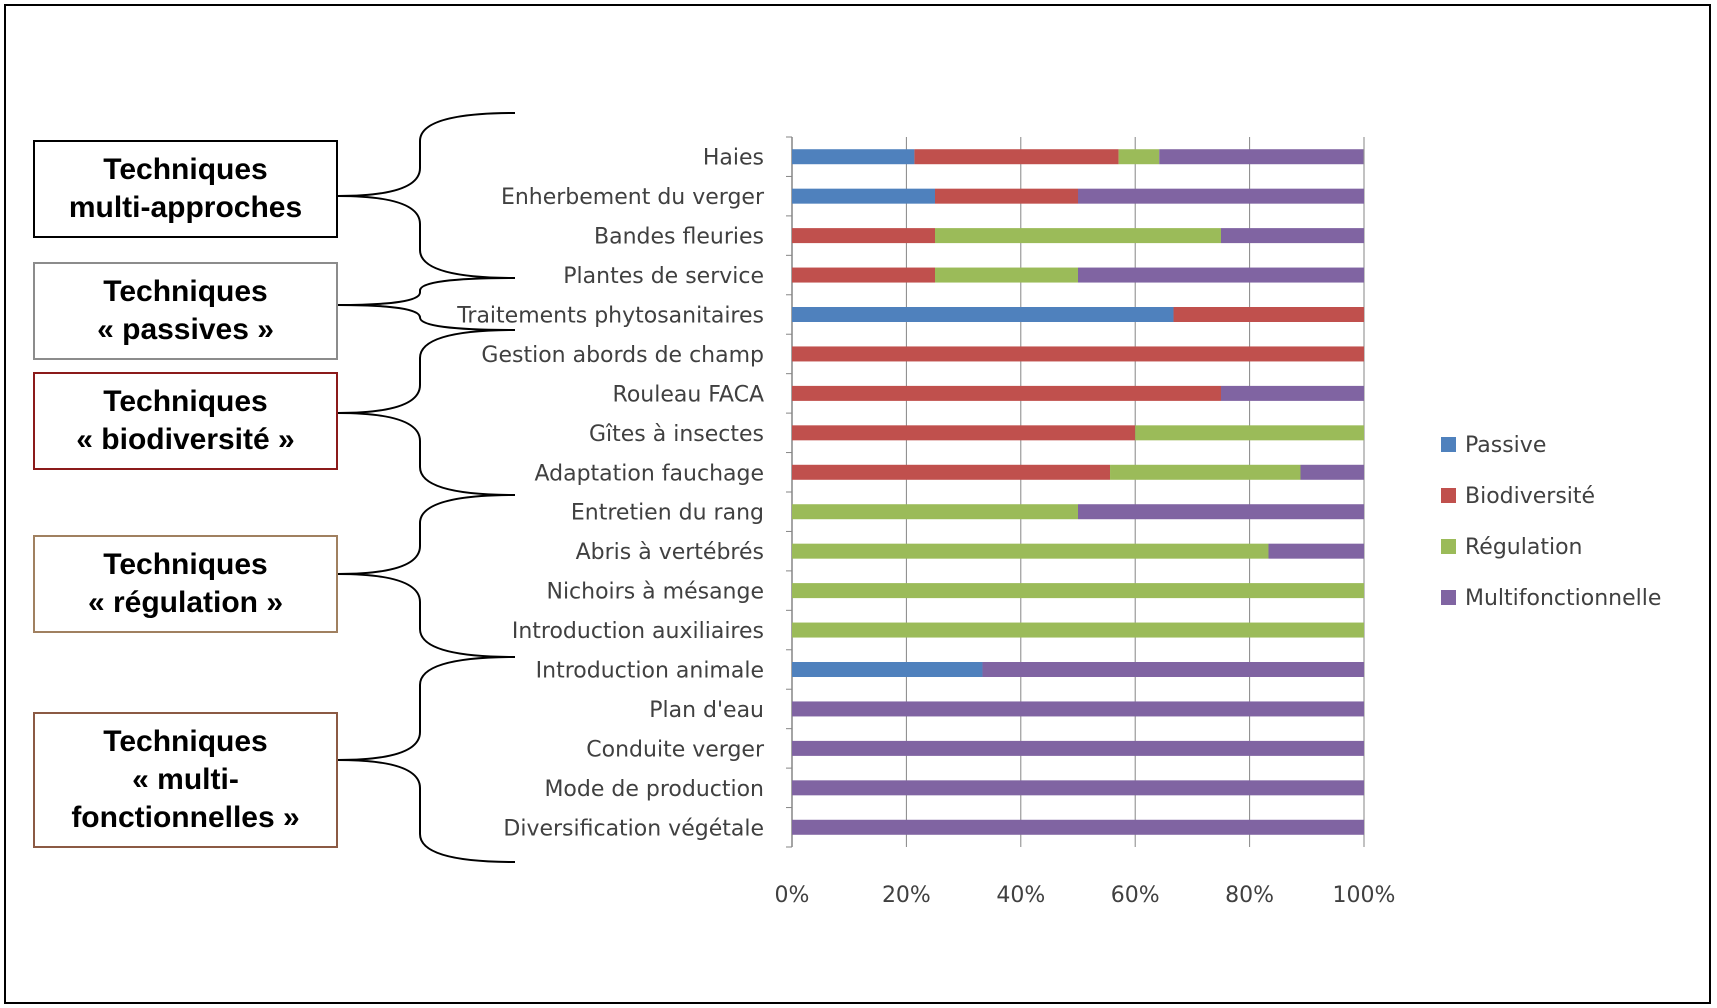 The image size is (1717, 1008). I want to click on category-label: Adaptation fauchage, so click(649, 473).